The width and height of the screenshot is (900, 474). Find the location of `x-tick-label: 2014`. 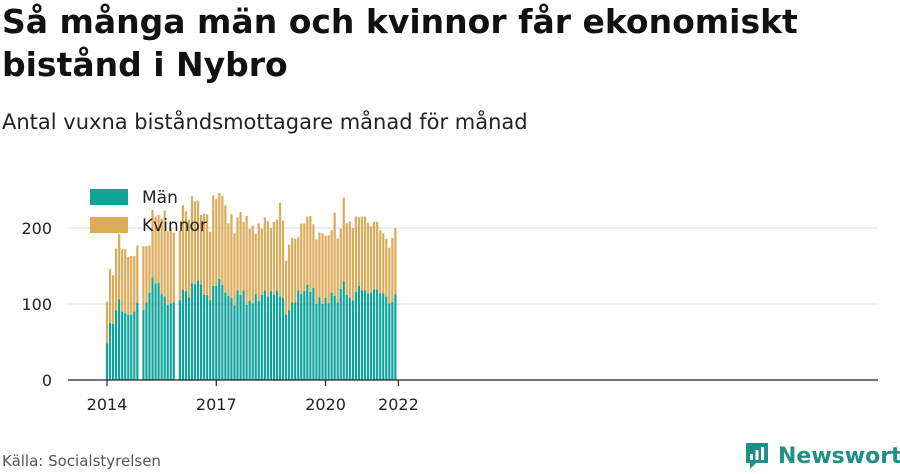

x-tick-label: 2014 is located at coordinates (107, 404).